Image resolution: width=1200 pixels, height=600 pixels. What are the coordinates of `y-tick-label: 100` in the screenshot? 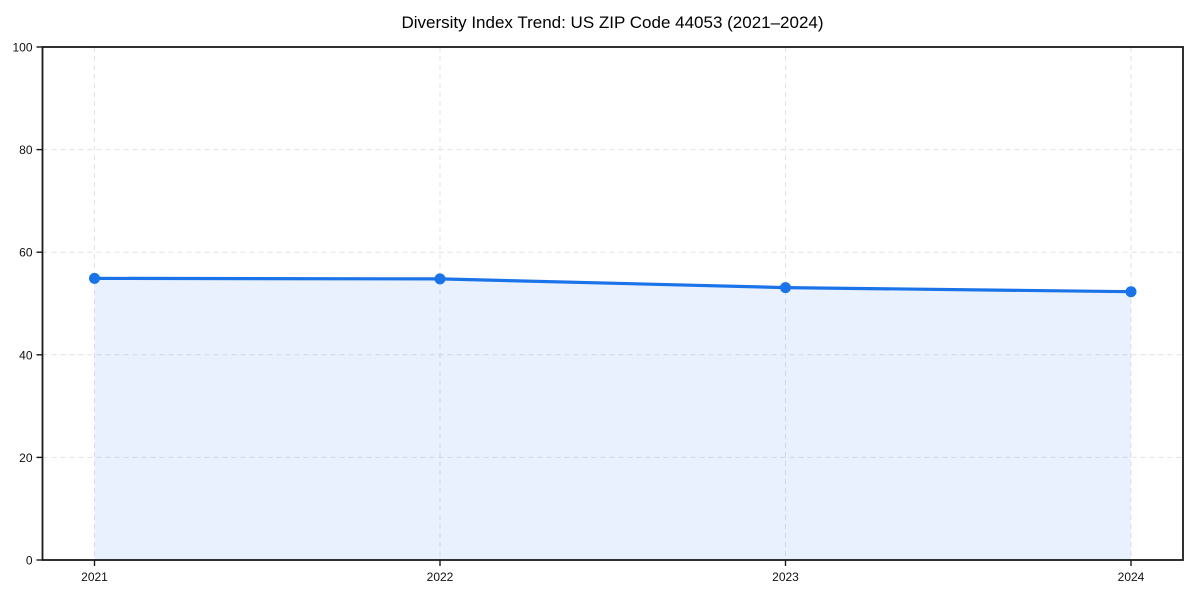 It's located at (22, 48).